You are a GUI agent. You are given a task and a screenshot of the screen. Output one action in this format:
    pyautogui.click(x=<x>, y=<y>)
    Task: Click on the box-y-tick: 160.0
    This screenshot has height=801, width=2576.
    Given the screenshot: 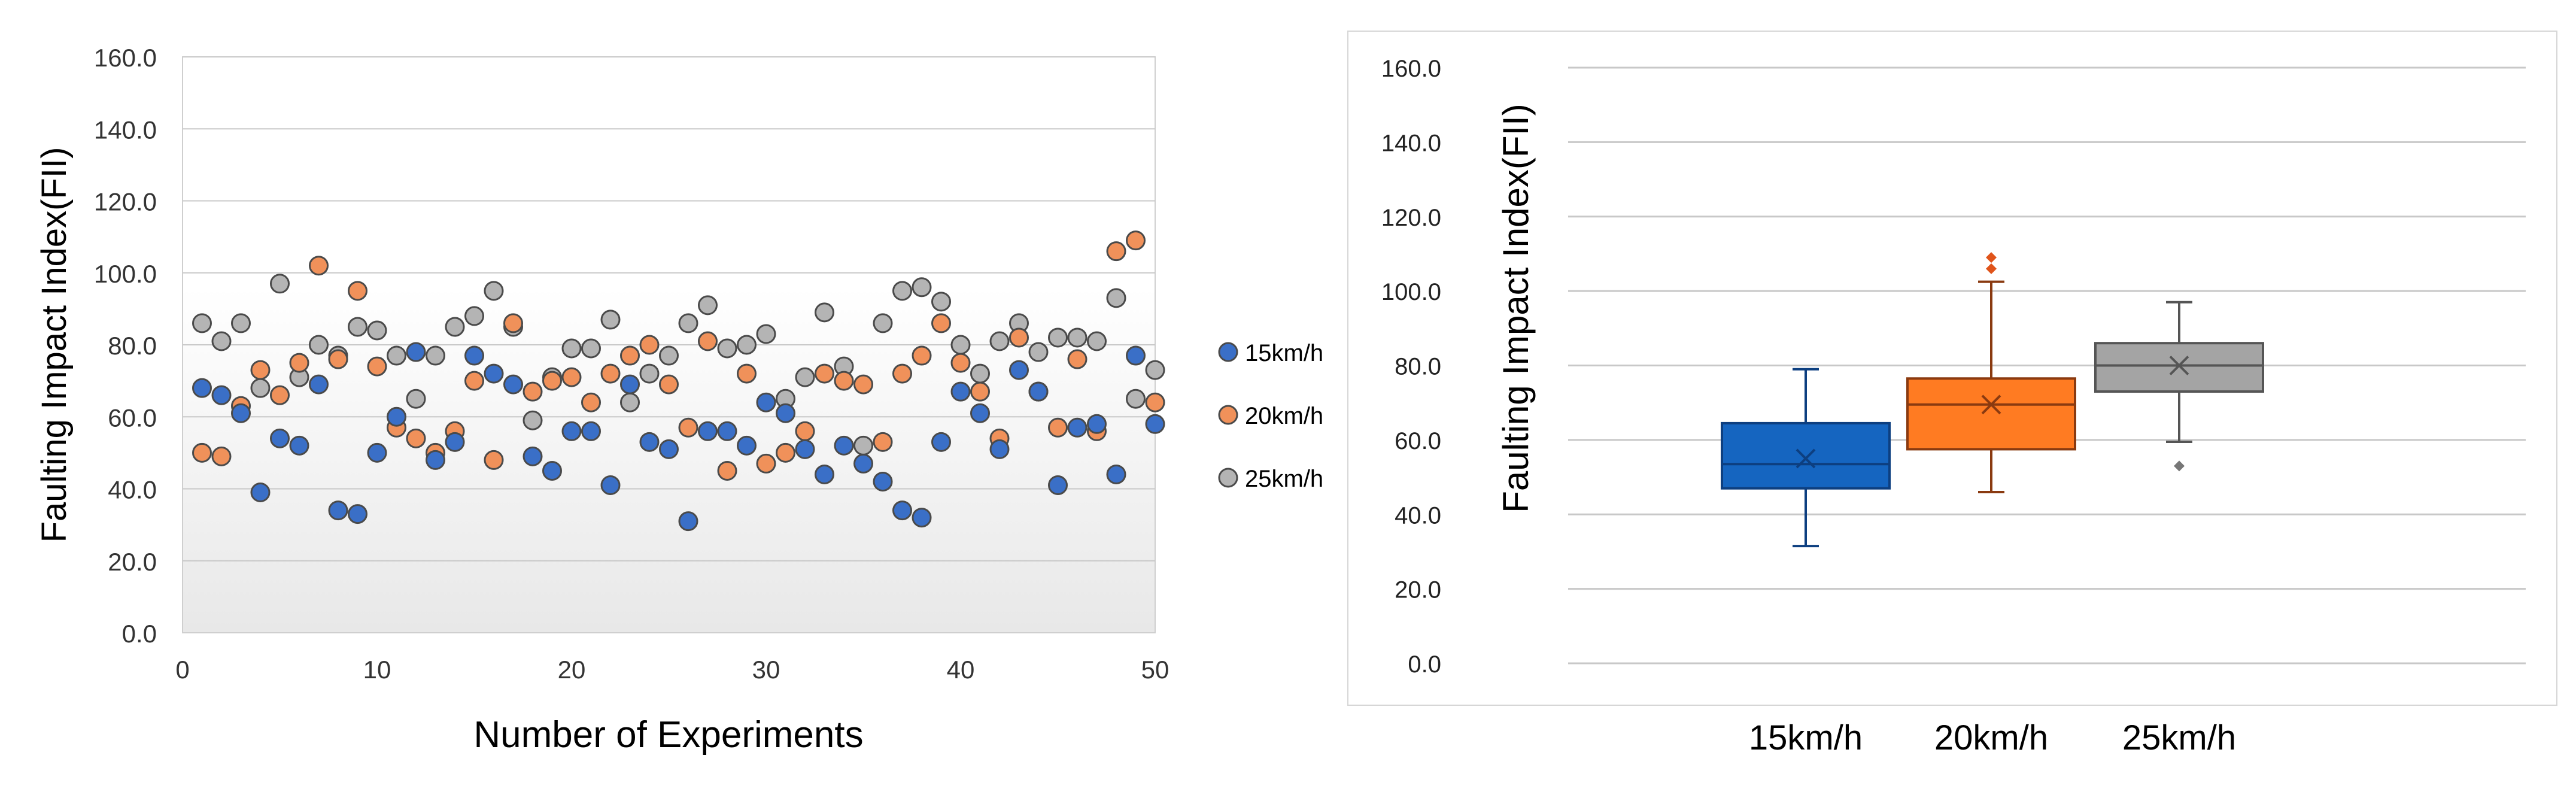 What is the action you would take?
    pyautogui.click(x=1411, y=69)
    